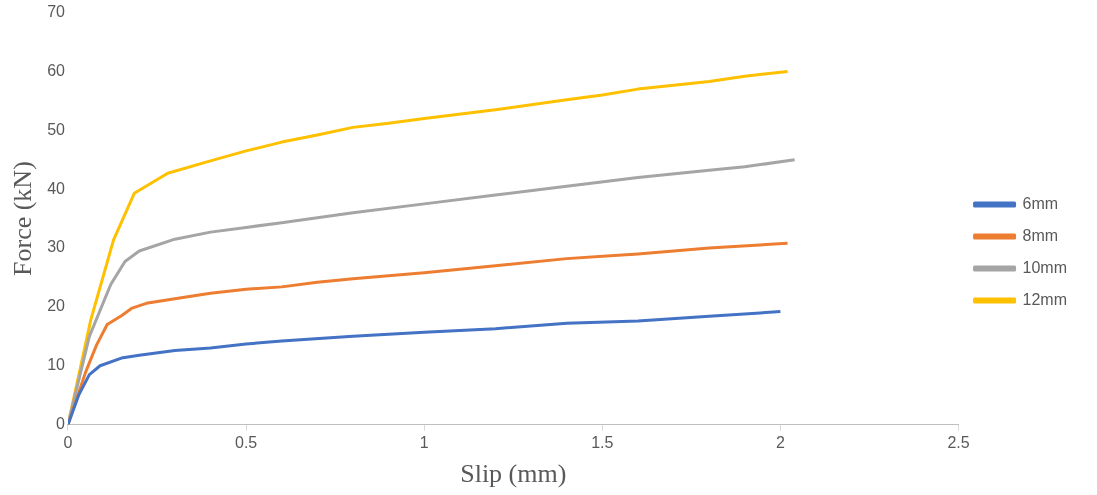 The height and width of the screenshot is (495, 1097). What do you see at coordinates (23, 218) in the screenshot?
I see `y-axis-title: Force (kN)` at bounding box center [23, 218].